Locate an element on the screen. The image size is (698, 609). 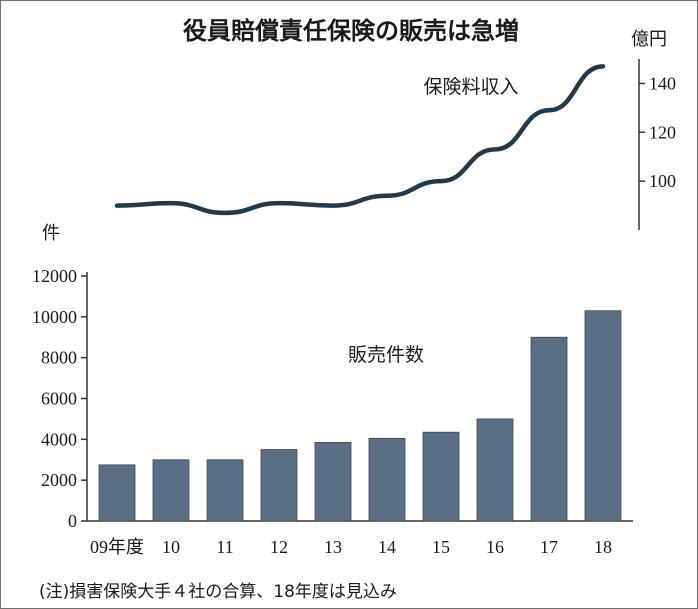
chart-title: 役員賠償責任保険の販売は急増 is located at coordinates (351, 31).